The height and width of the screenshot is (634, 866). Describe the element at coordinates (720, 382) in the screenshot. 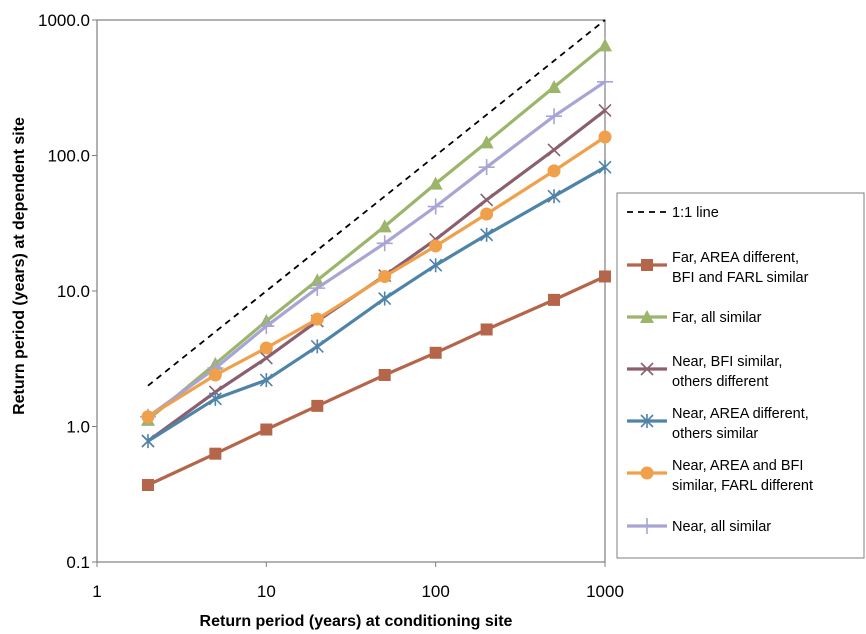

I see `legend-label: others different` at that location.